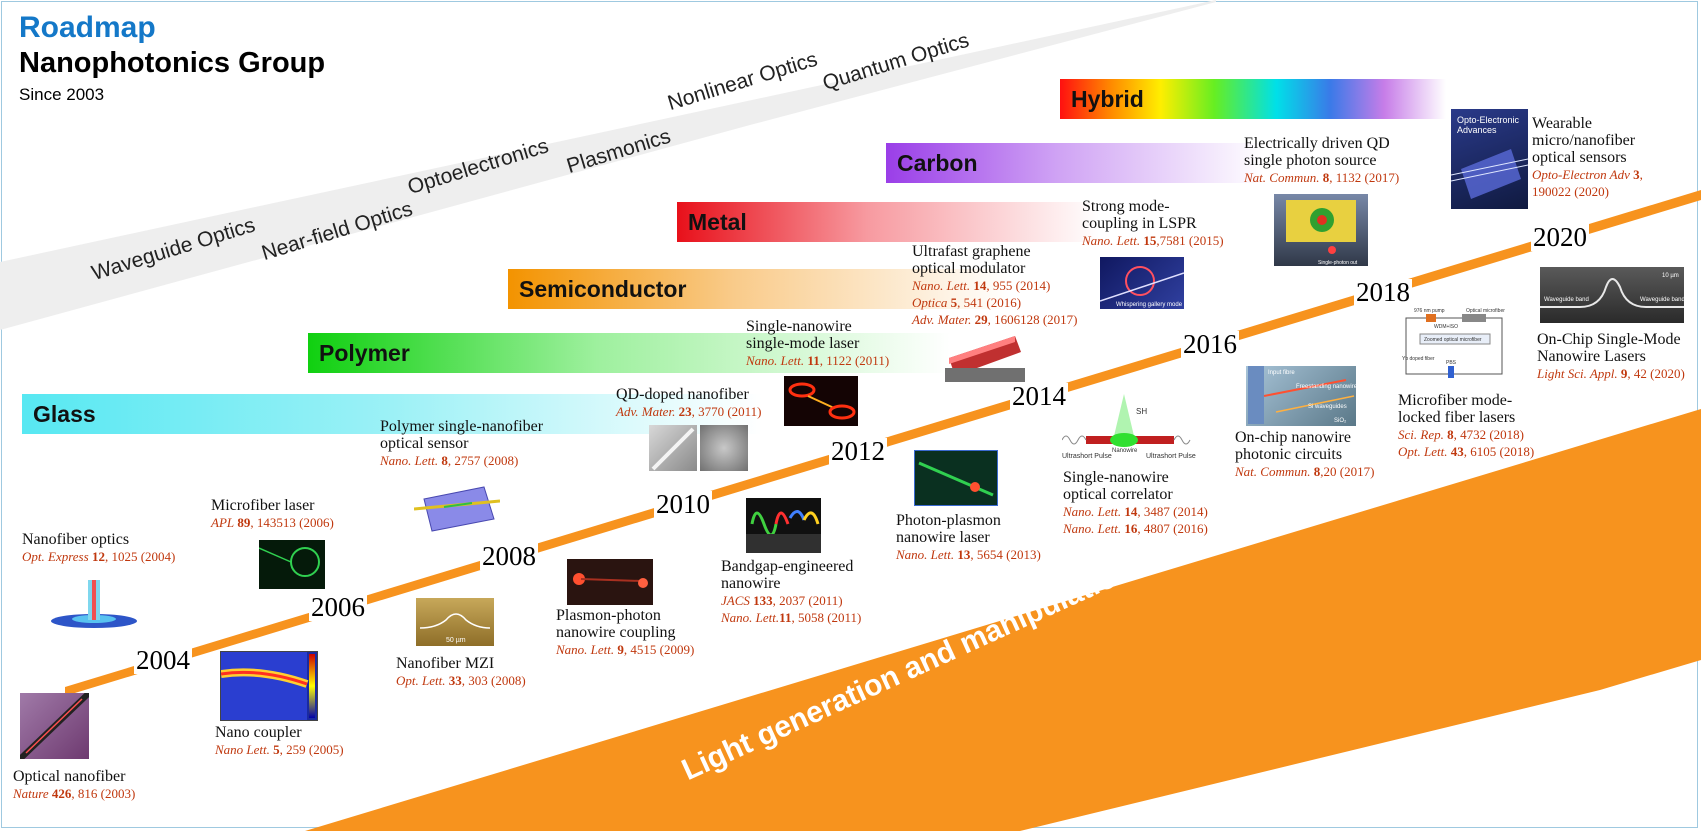 The height and width of the screenshot is (831, 1701). Describe the element at coordinates (263, 505) in the screenshot. I see `milestone-title: Microfiber laser` at that location.